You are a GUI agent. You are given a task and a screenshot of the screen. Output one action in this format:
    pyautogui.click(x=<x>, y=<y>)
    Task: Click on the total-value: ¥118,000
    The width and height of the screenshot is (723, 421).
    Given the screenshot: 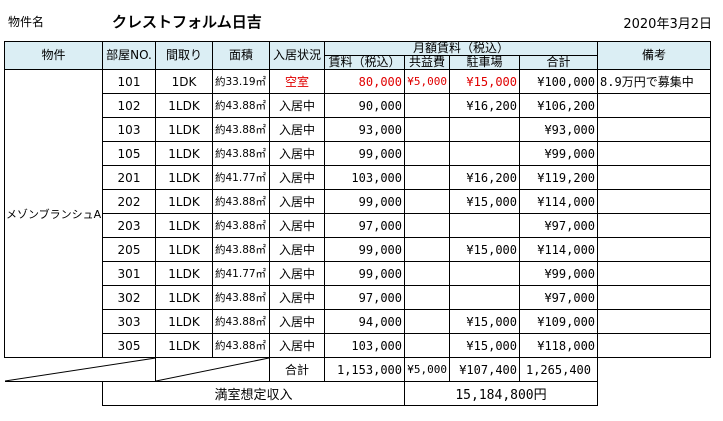 What is the action you would take?
    pyautogui.click(x=558, y=345)
    